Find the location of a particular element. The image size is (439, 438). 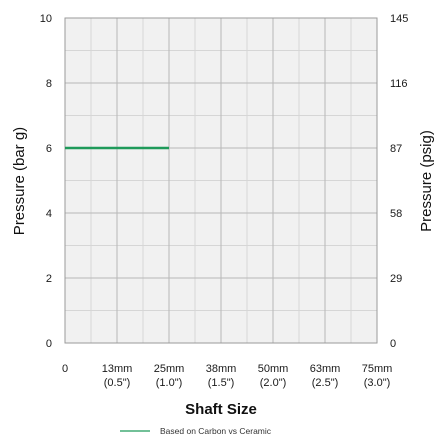

left-axis: 0 2 4 6 8 10 is located at coordinates (46, 181).